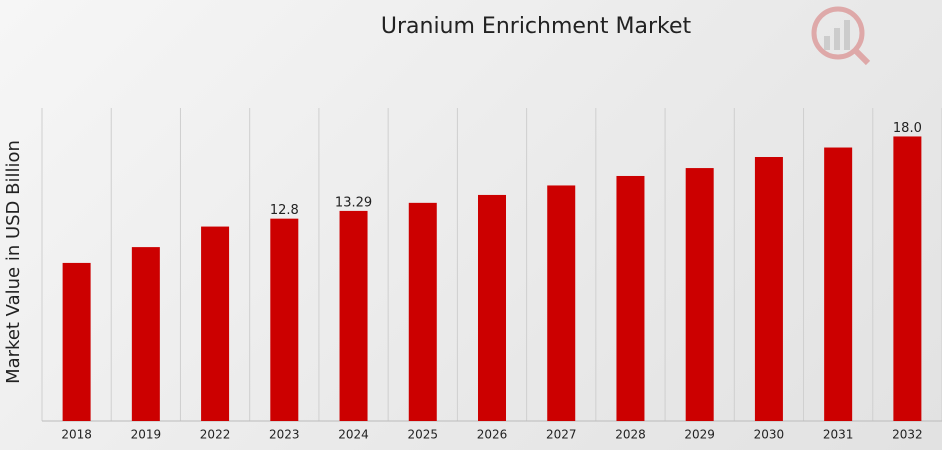 The width and height of the screenshot is (942, 450). What do you see at coordinates (146, 435) in the screenshot?
I see `x-tick-label: 2019` at bounding box center [146, 435].